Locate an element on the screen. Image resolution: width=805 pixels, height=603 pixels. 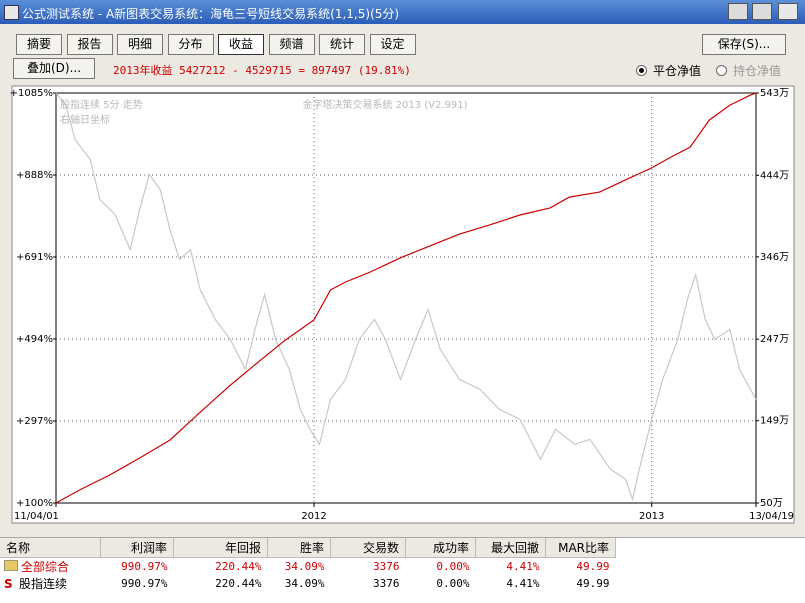
y-tick-label: +100% is located at coordinates (34, 503).